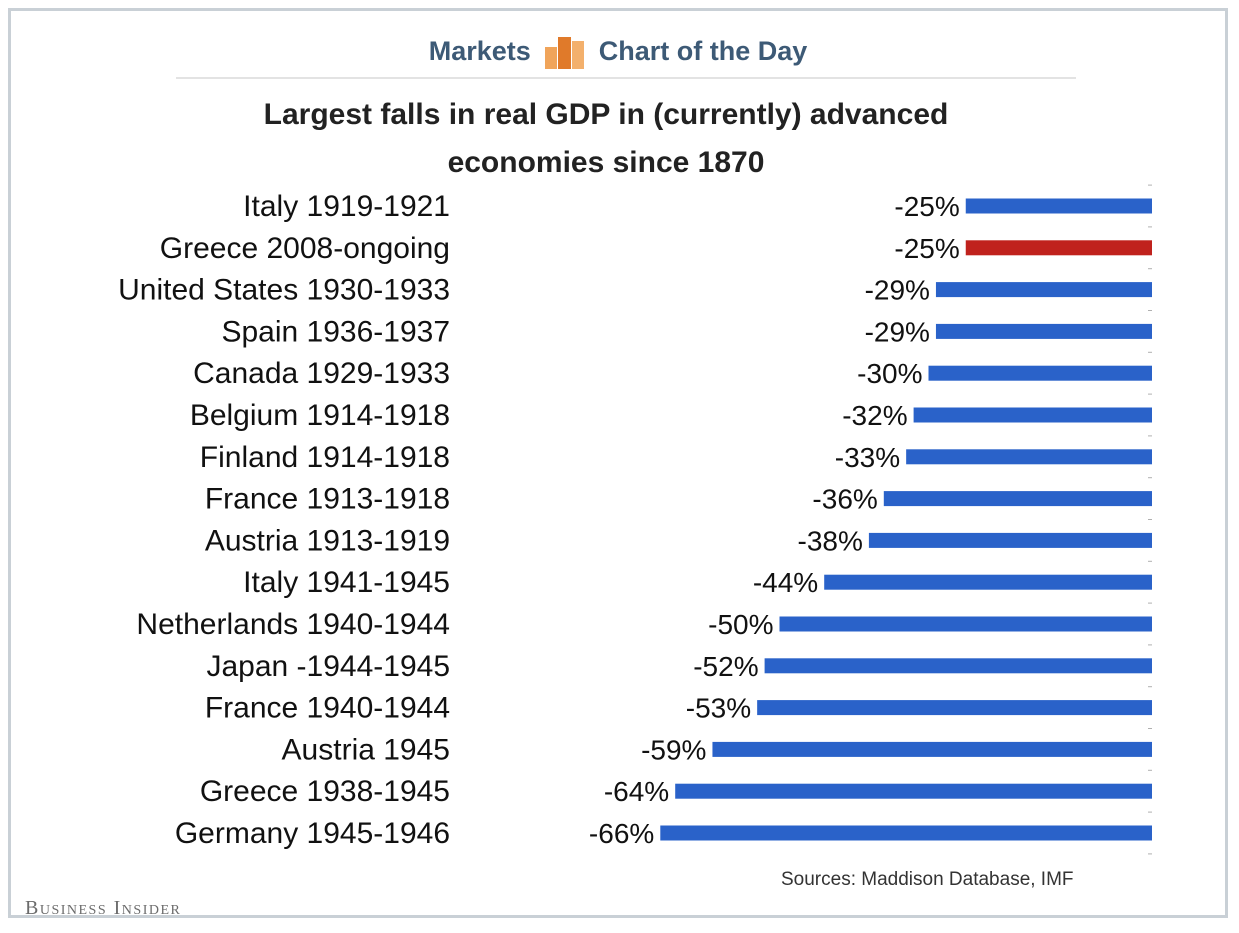 This screenshot has width=1239, height=933. What do you see at coordinates (284, 290) in the screenshot?
I see `category-label: United States 1930-1933` at bounding box center [284, 290].